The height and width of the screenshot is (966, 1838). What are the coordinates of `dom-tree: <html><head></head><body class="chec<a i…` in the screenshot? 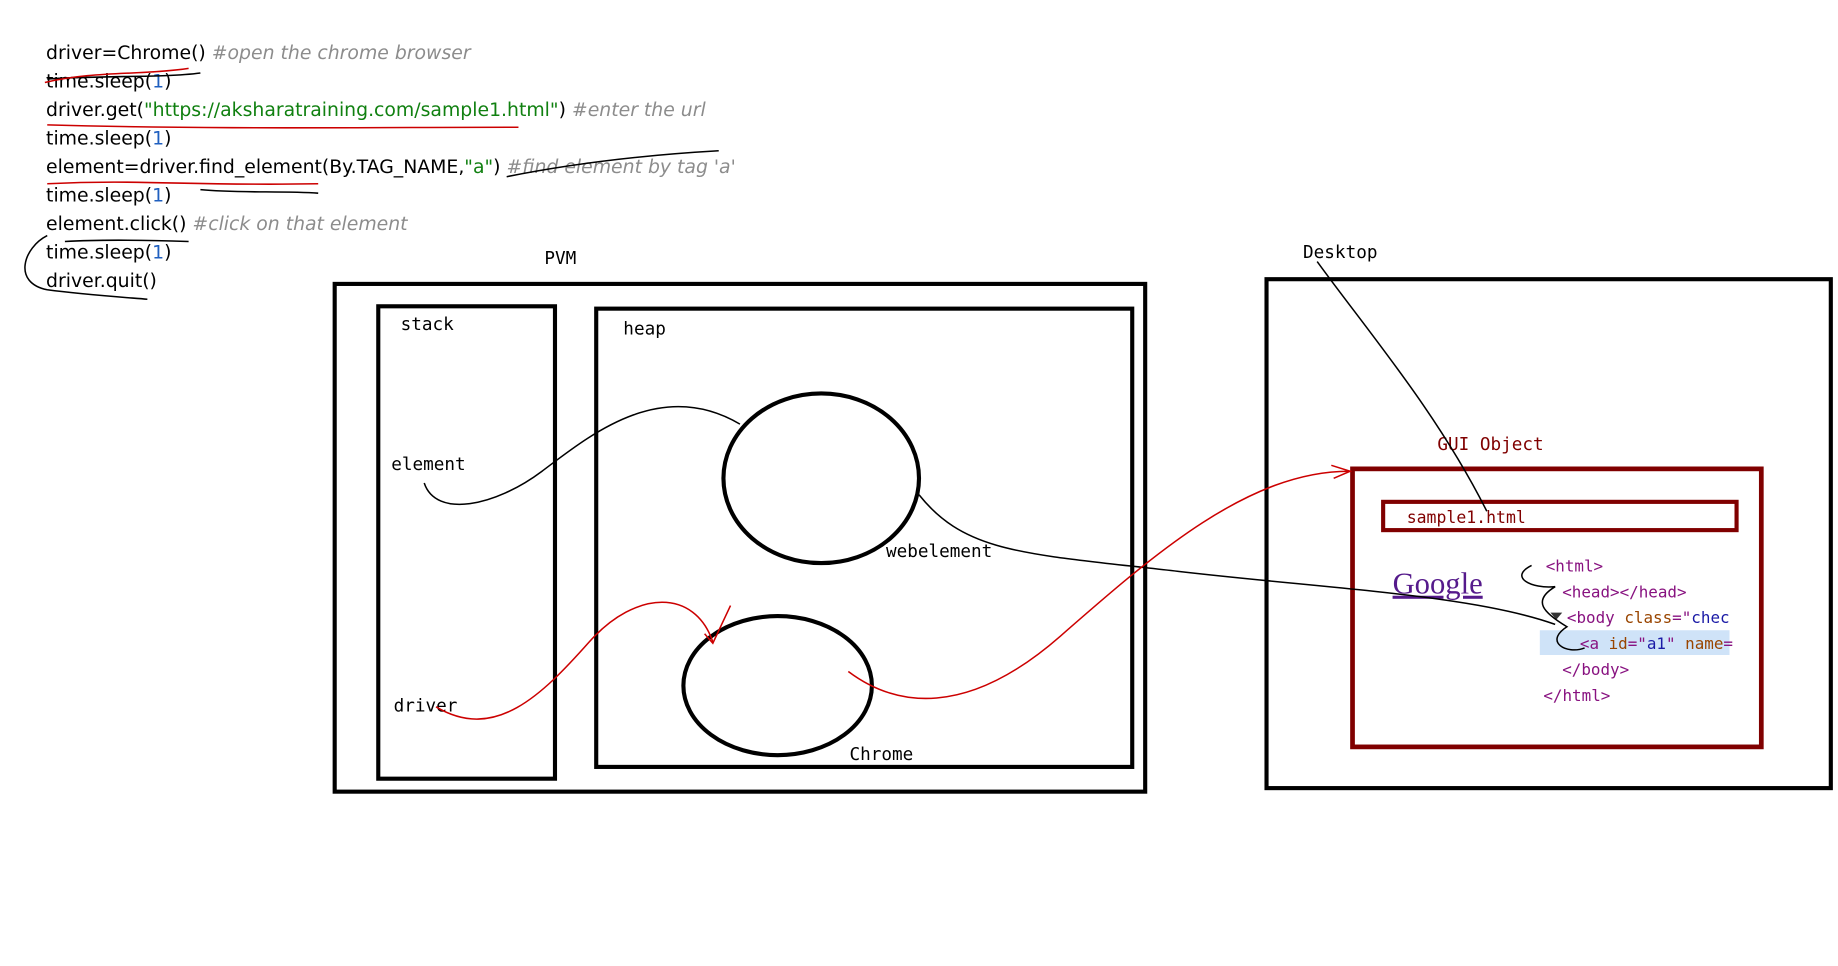 It's located at (1638, 630).